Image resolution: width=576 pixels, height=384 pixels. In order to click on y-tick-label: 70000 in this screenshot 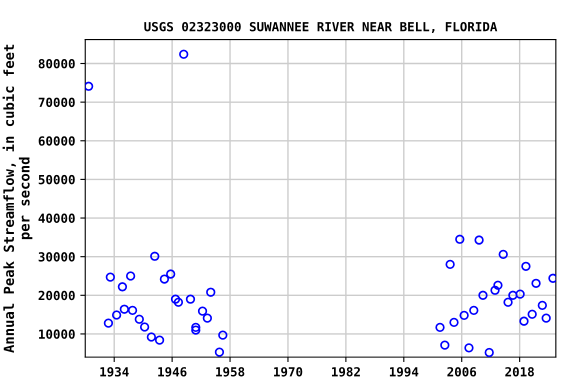, I will do `click(56, 103)`.